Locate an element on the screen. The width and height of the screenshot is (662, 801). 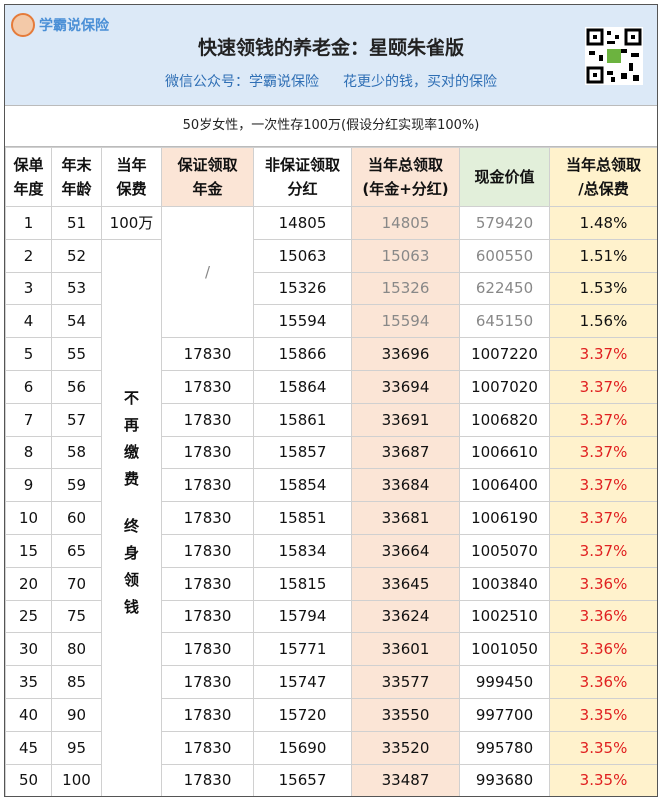
year-cell: 4 is located at coordinates (28, 321).